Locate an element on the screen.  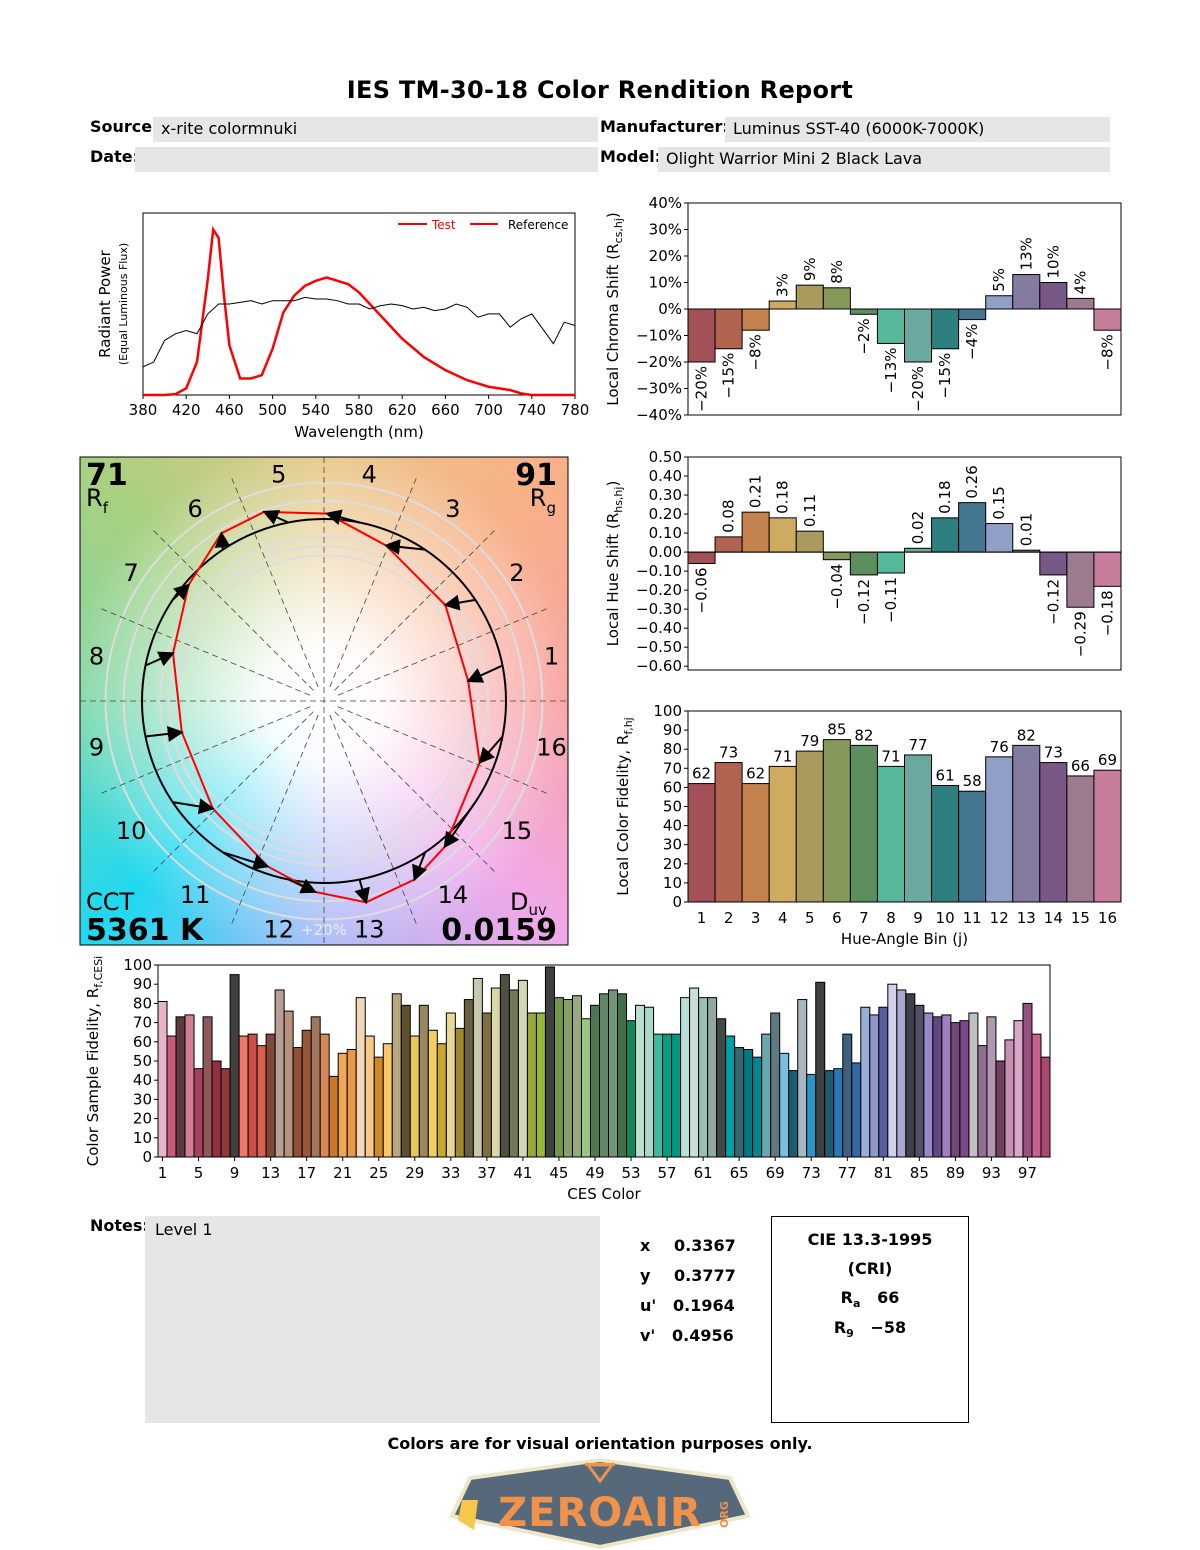
y-tick-label: 90 is located at coordinates (142, 984).